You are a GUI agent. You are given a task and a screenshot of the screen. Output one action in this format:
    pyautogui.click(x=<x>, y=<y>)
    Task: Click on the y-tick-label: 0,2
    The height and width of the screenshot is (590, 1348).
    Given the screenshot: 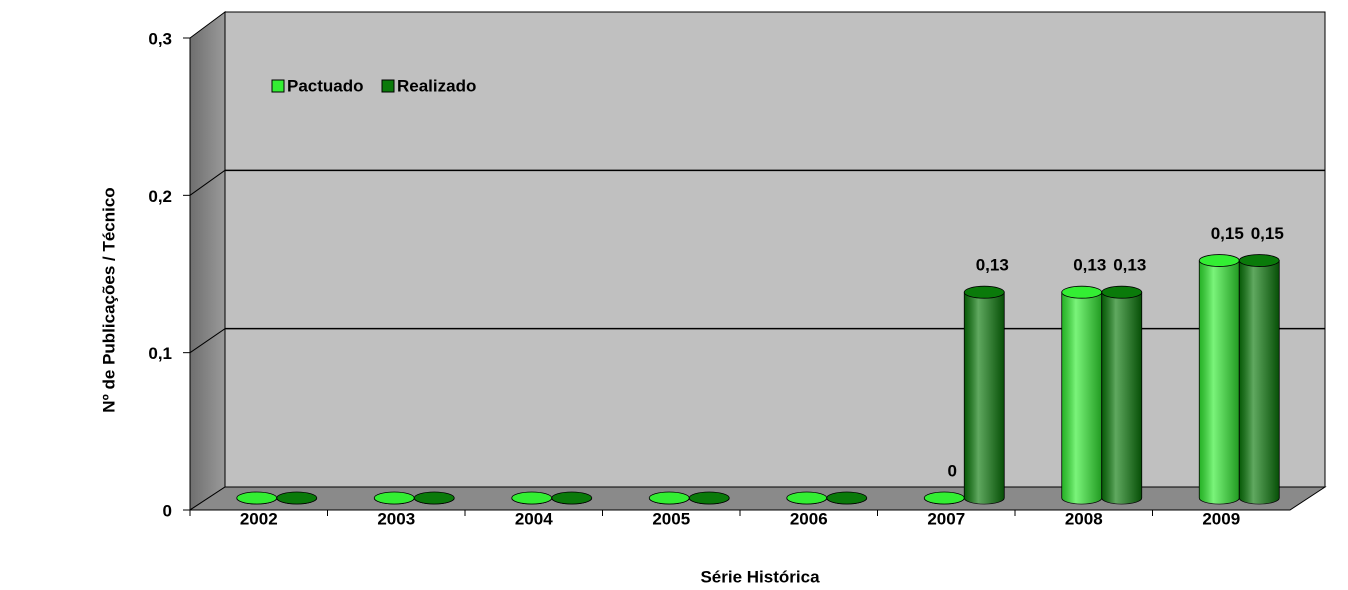 What is the action you would take?
    pyautogui.click(x=160, y=196)
    